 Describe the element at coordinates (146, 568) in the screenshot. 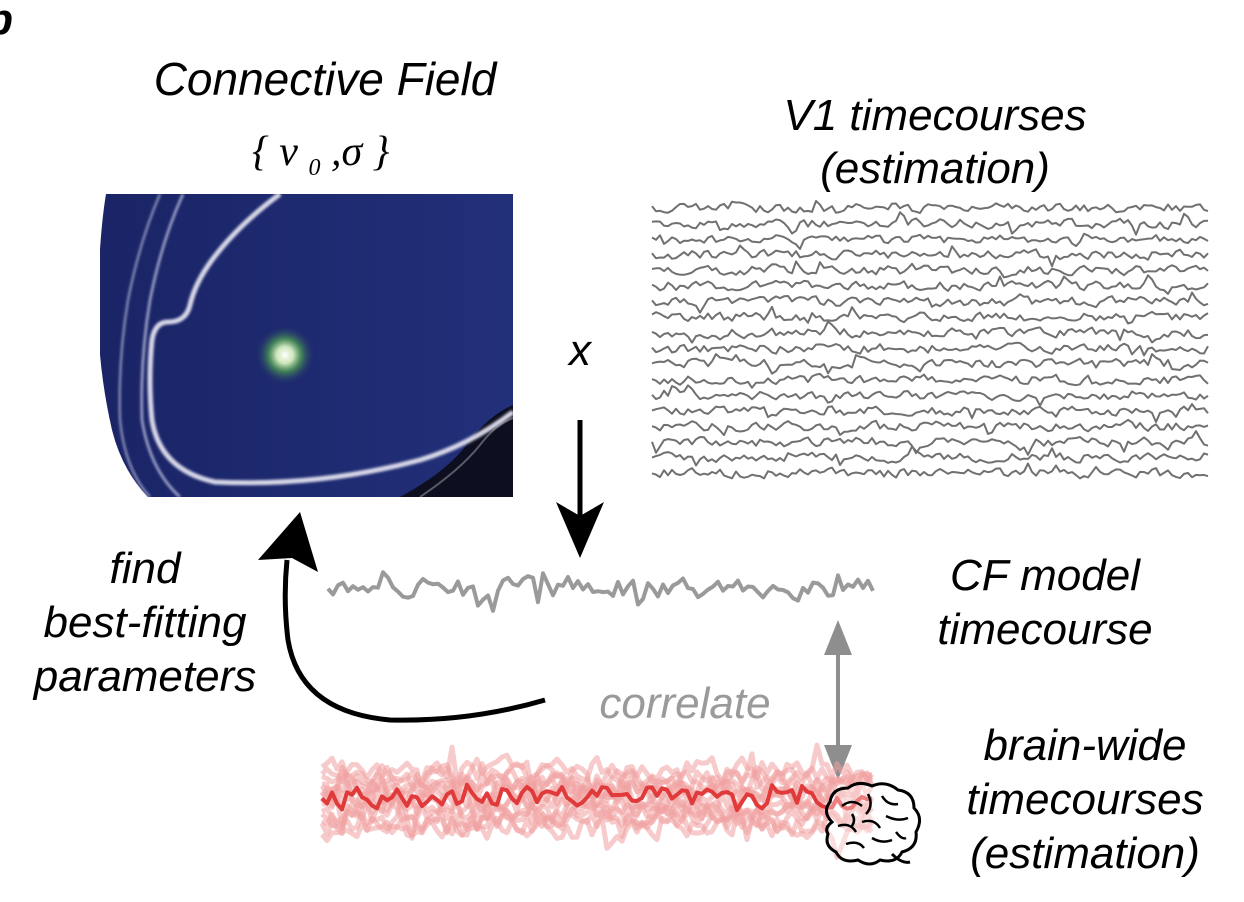

I see `find-params-line1: find` at that location.